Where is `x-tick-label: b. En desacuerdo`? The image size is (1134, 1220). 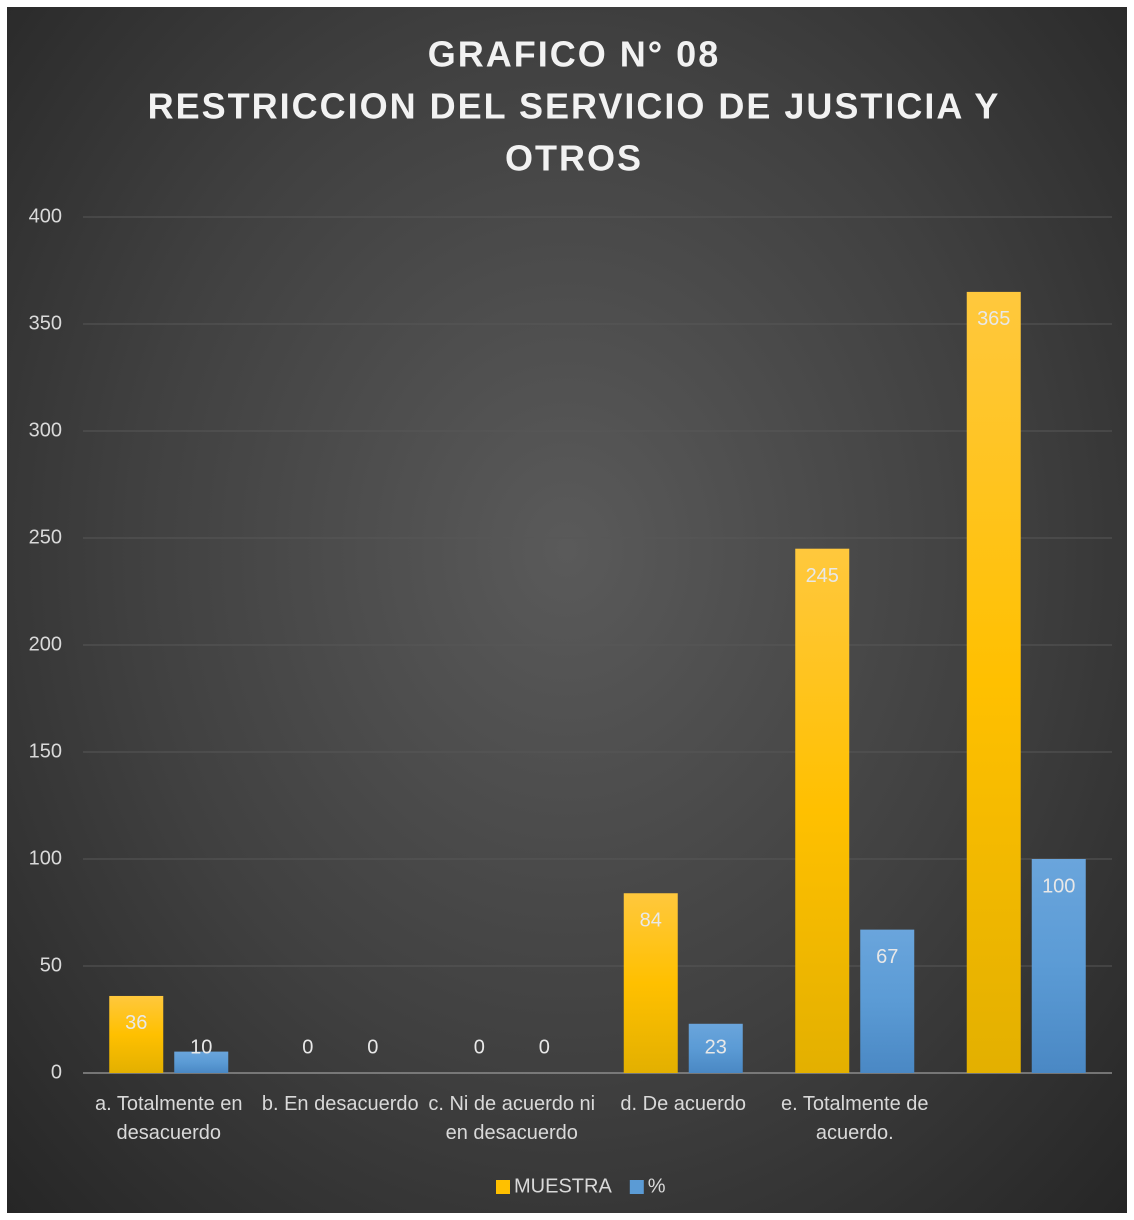
x-tick-label: b. En desacuerdo is located at coordinates (340, 1104).